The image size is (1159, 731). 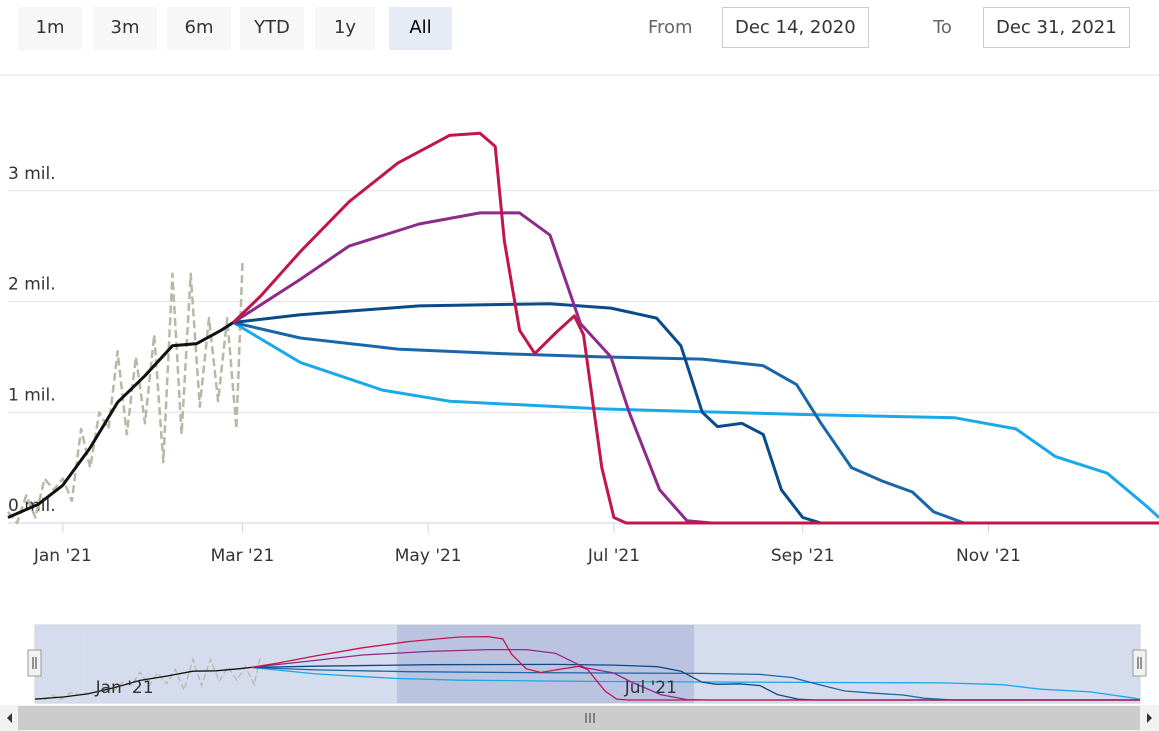 What do you see at coordinates (1056, 27) in the screenshot?
I see `to-input: Dec 31, 2021` at bounding box center [1056, 27].